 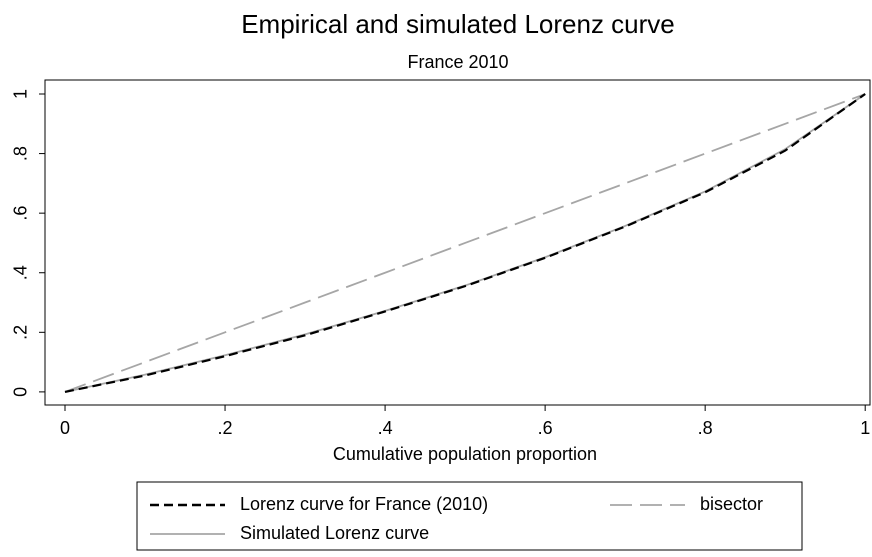 I want to click on y-tick-label: 0, so click(x=21, y=392).